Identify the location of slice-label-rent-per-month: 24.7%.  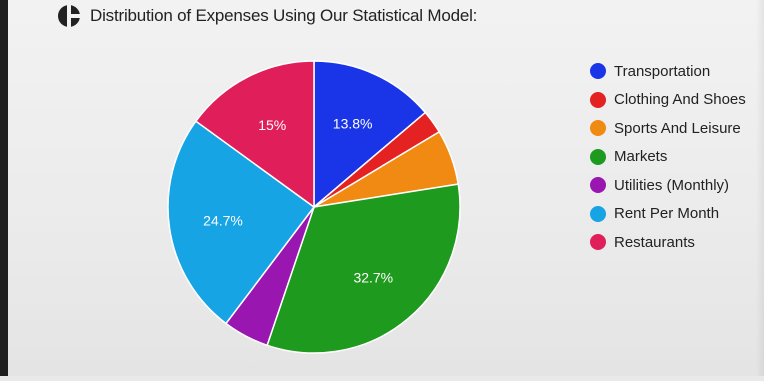
(223, 221).